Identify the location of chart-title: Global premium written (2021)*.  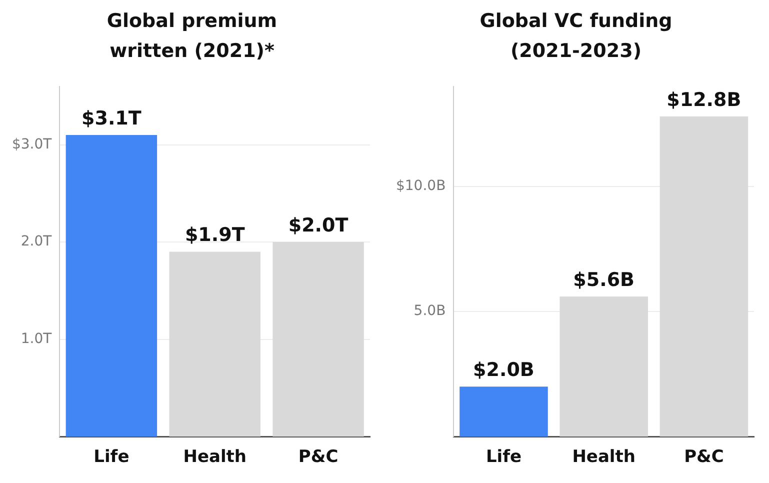
(192, 36).